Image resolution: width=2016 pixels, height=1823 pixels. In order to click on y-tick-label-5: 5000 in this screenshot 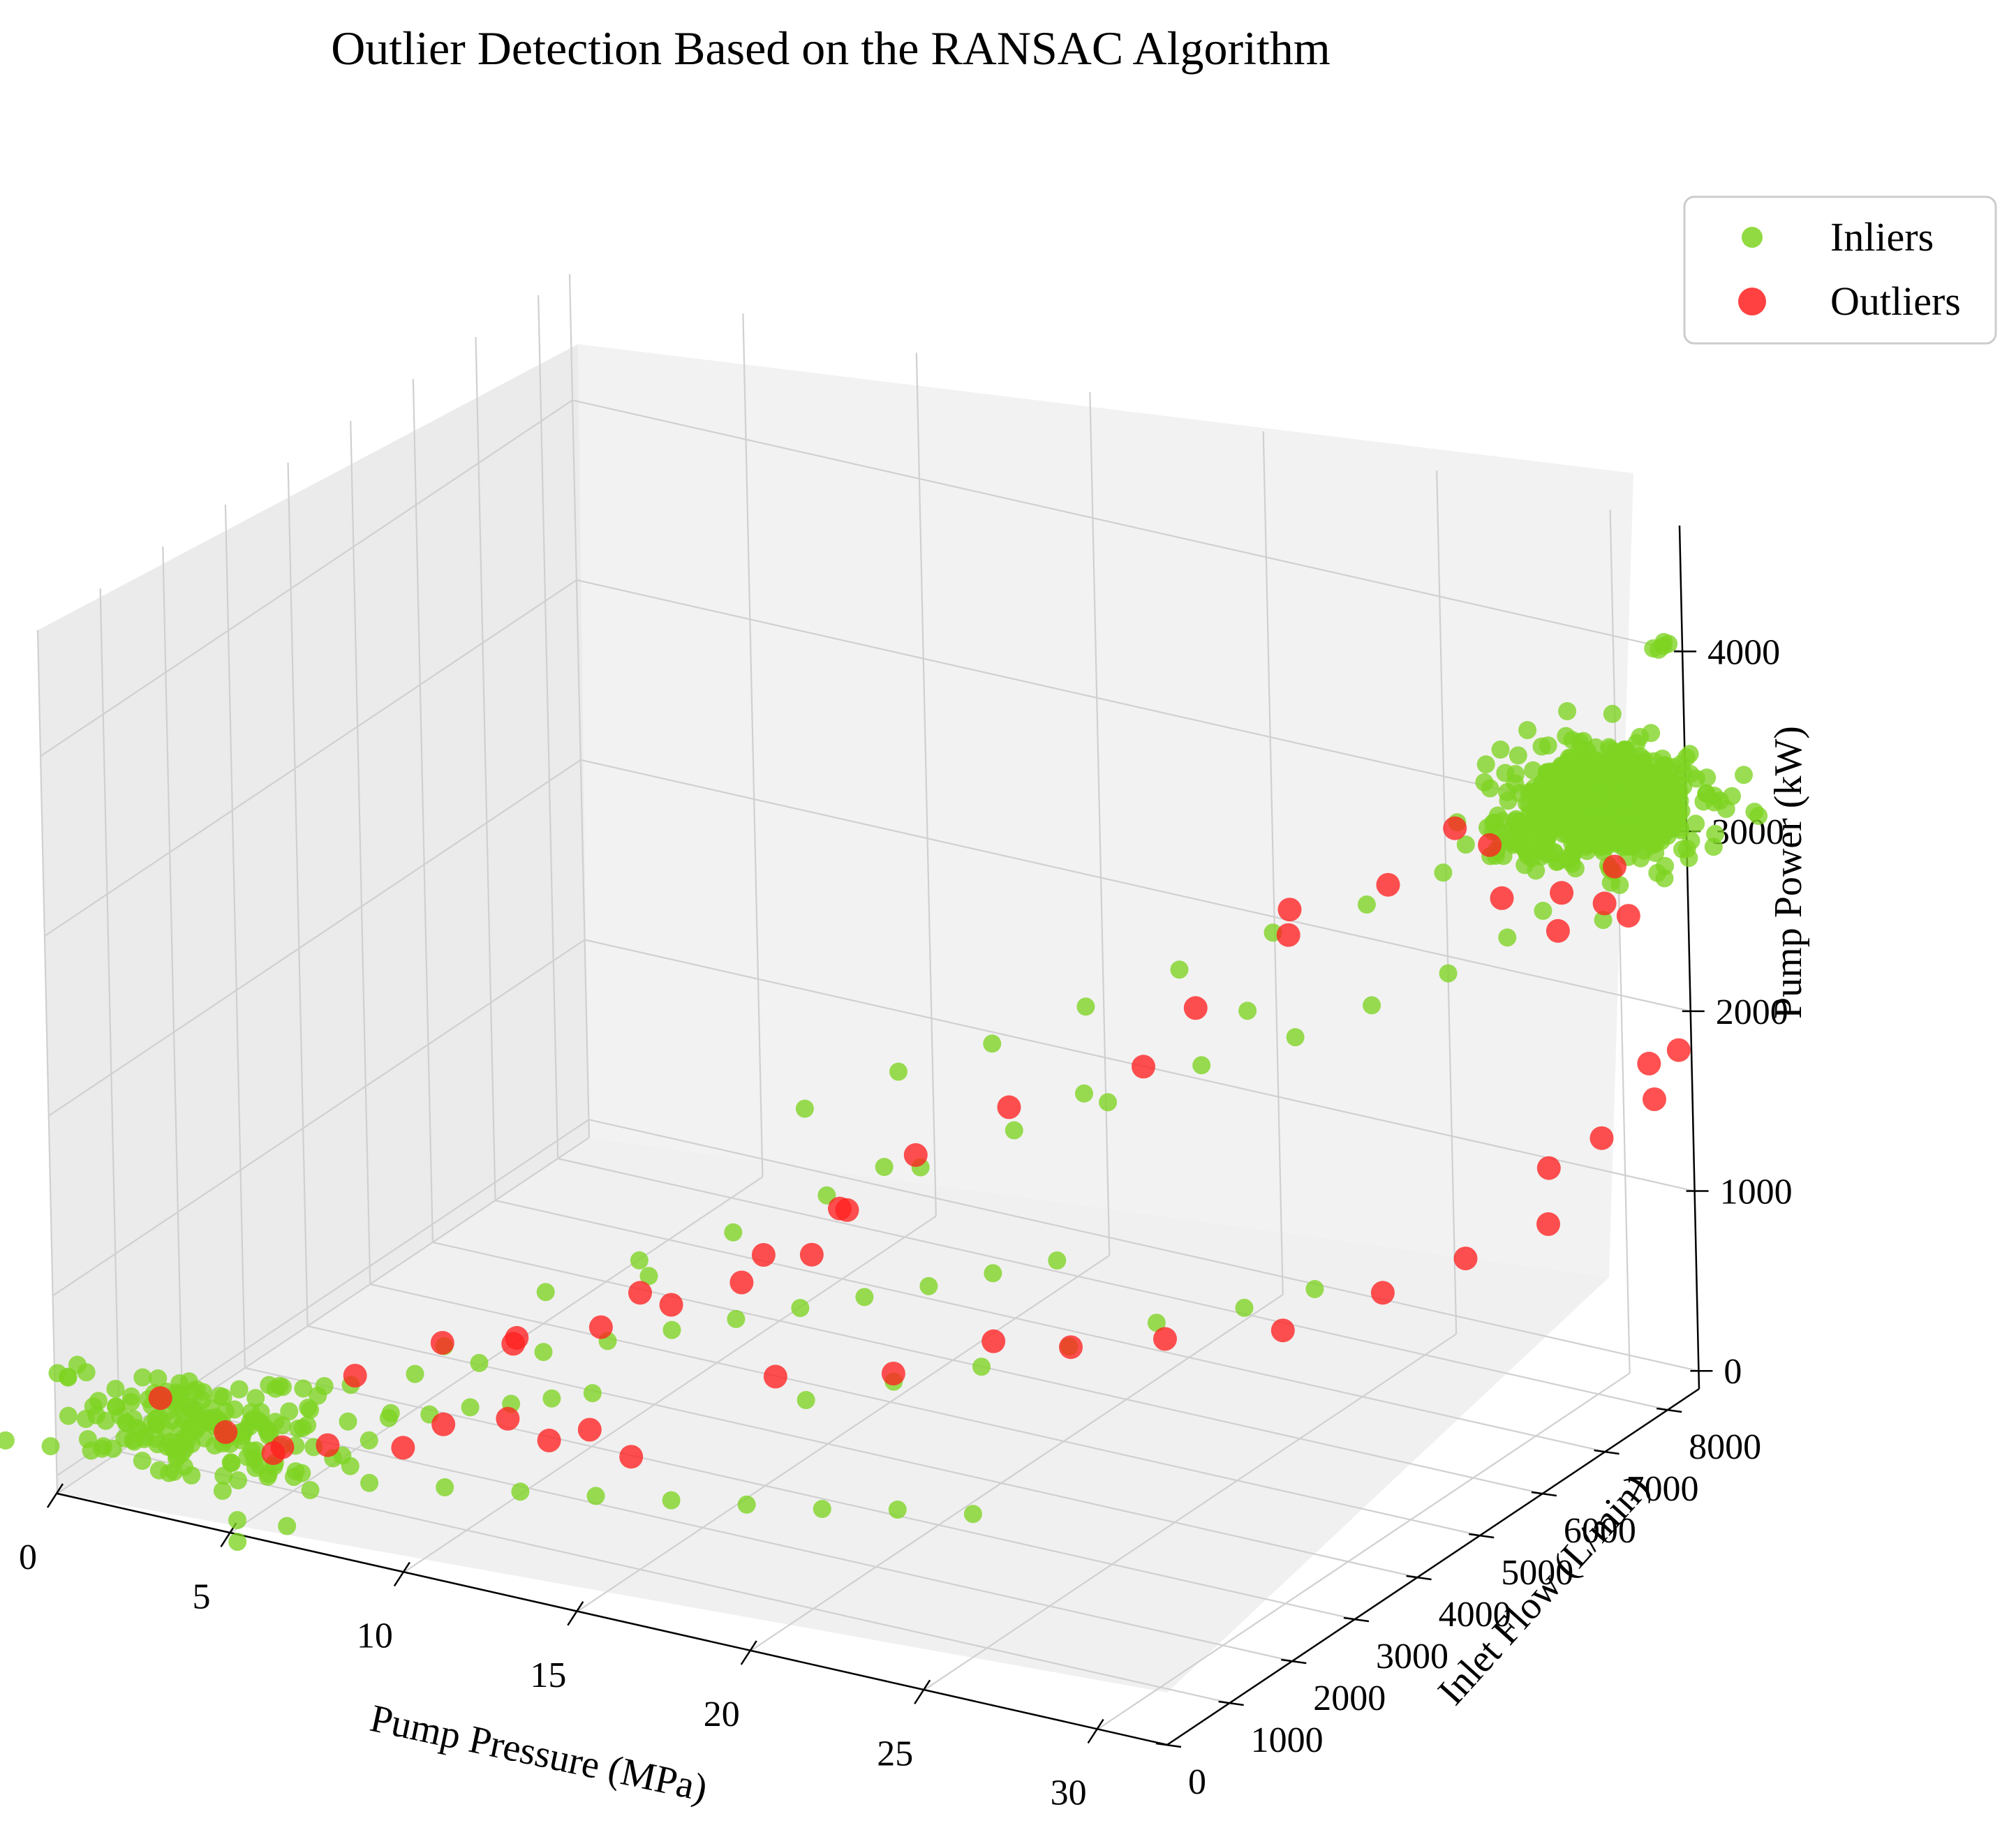, I will do `click(1537, 1573)`.